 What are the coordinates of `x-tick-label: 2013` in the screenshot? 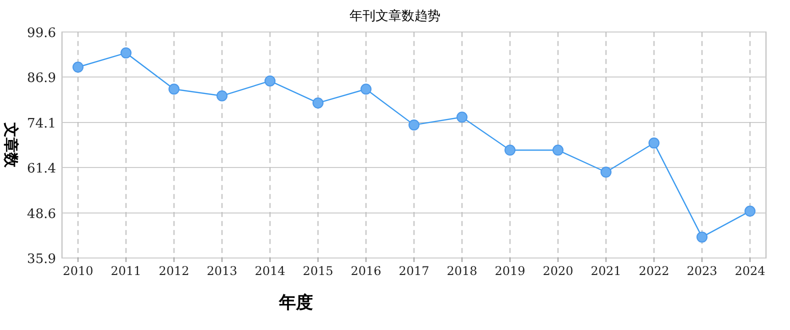 It's located at (222, 271).